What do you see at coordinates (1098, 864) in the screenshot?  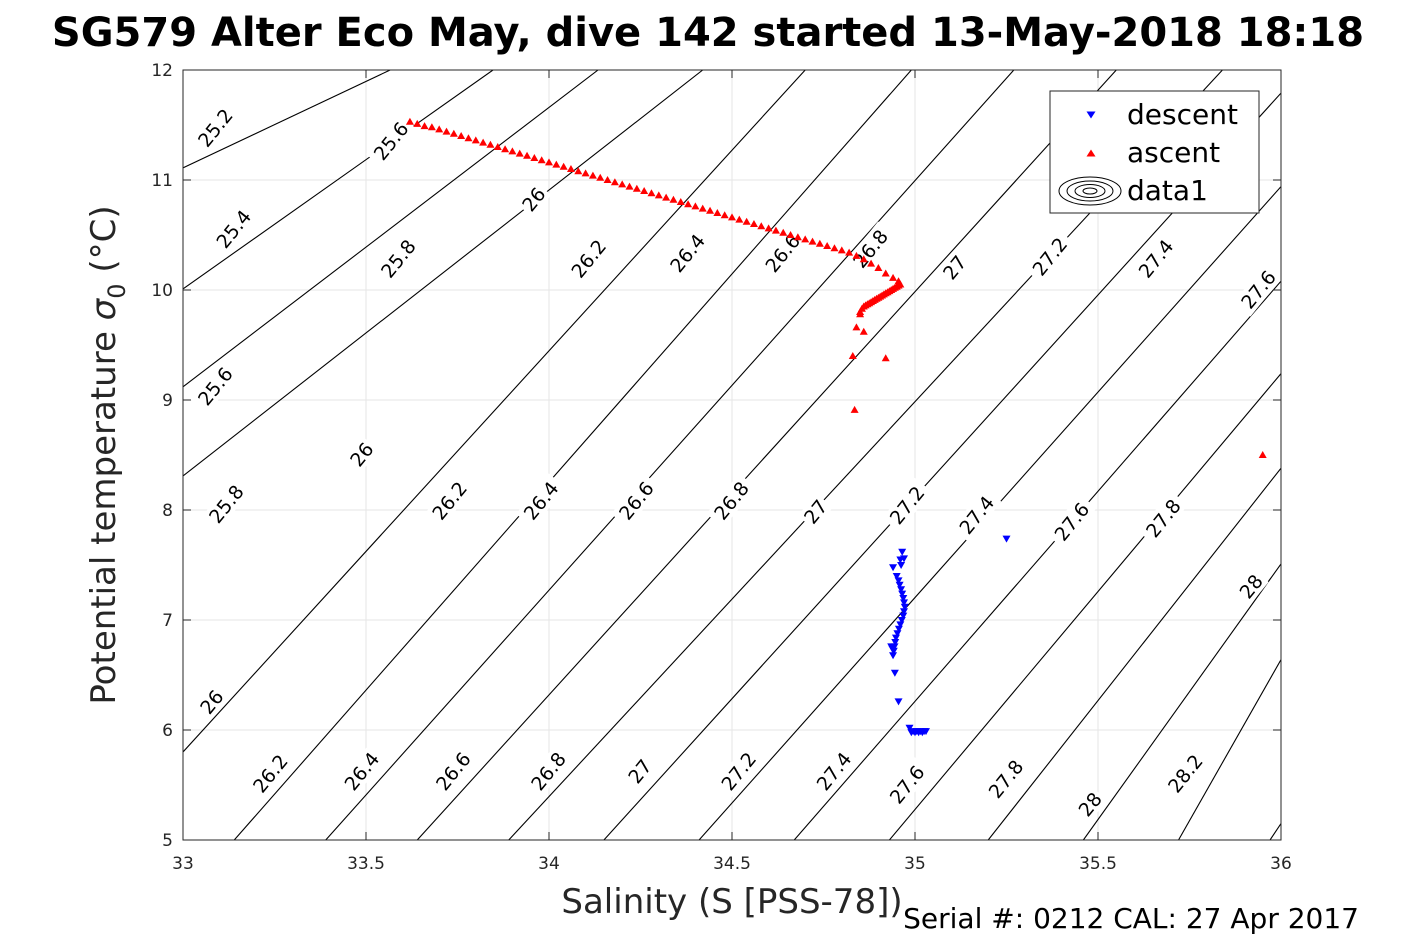 I see `x-tick-label: 35.5` at bounding box center [1098, 864].